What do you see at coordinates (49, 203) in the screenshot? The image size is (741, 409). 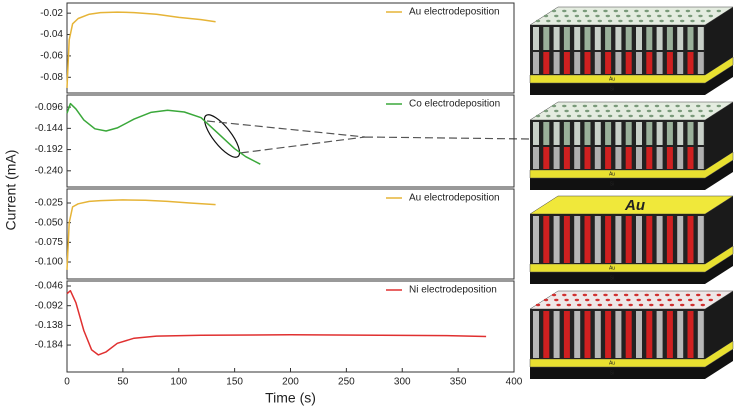 I see `y-tick-label: -0.025` at bounding box center [49, 203].